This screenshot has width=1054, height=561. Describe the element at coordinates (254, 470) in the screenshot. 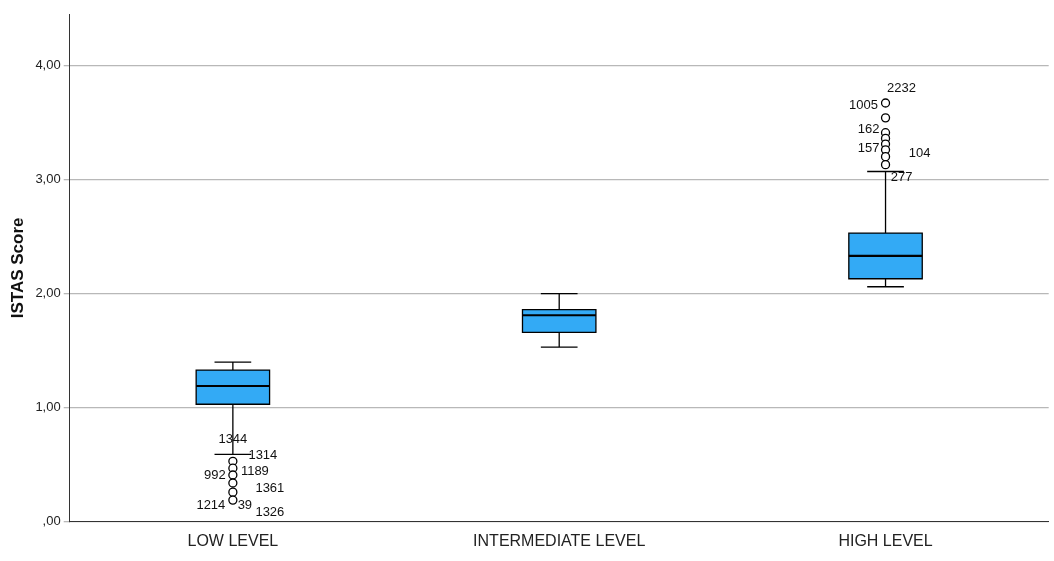

I see `annotation: 1189` at that location.